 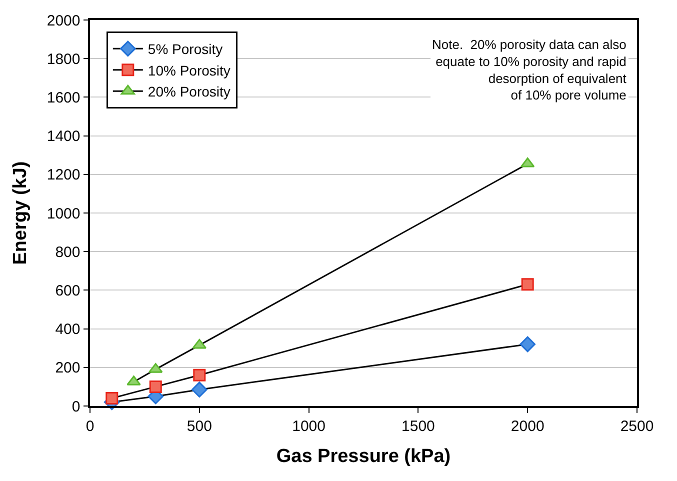 I want to click on y-tick-label: 600, so click(x=67, y=291).